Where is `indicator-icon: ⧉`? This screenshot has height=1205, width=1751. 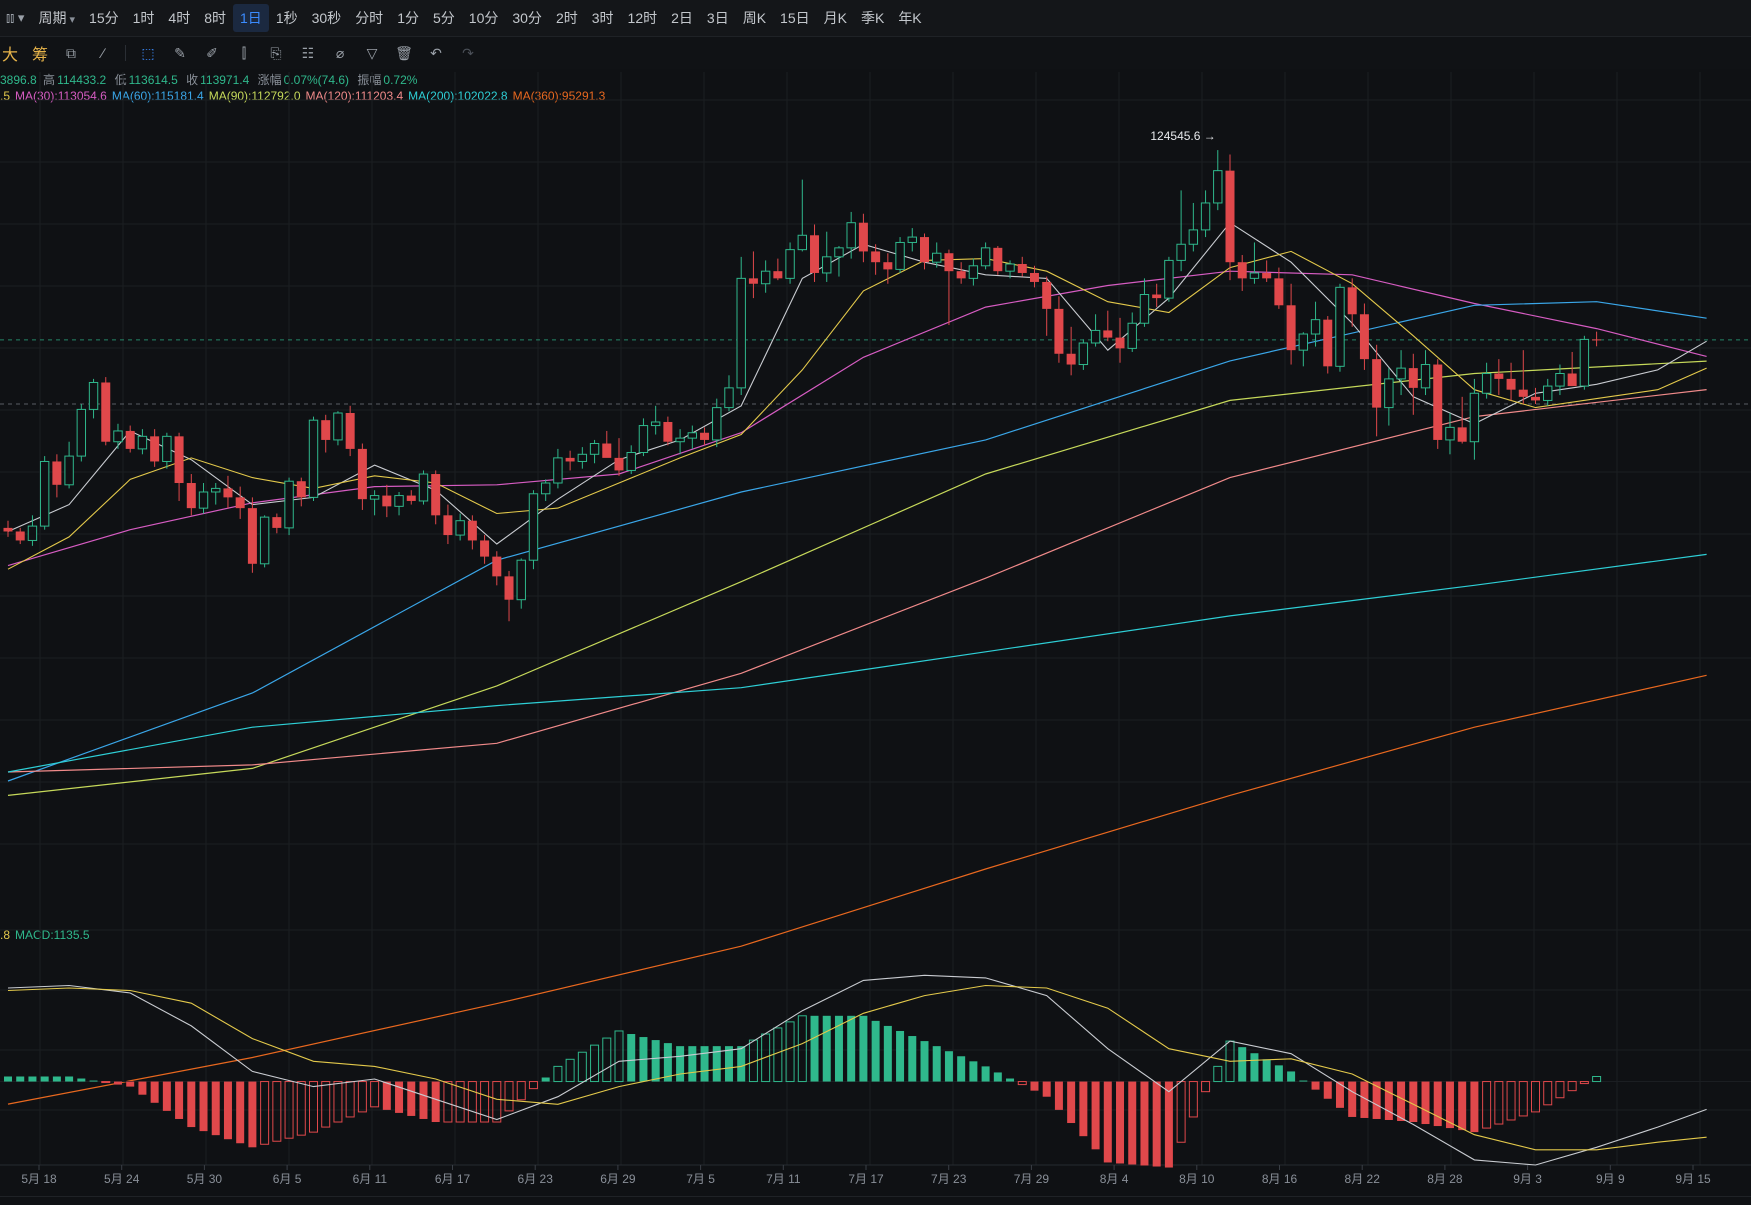 indicator-icon: ⧉ is located at coordinates (71, 52).